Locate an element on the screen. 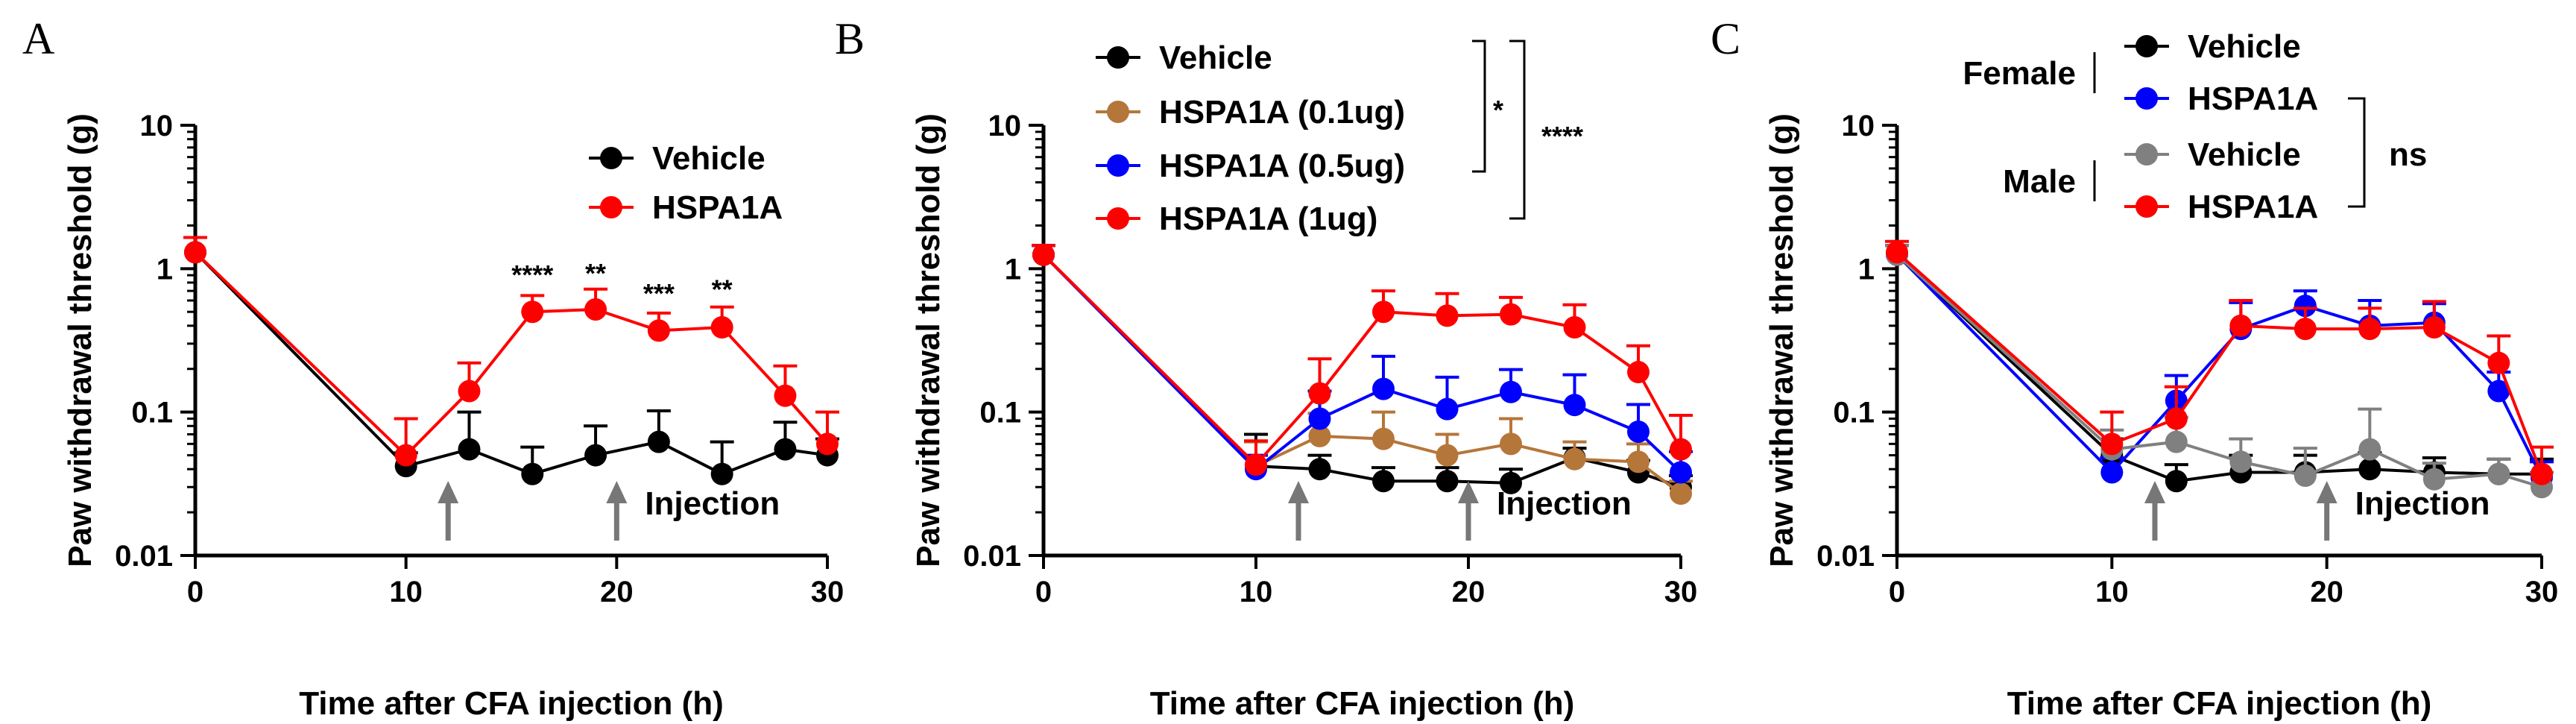 The width and height of the screenshot is (2576, 724). series-female-hspa1a is located at coordinates (2219, 366).